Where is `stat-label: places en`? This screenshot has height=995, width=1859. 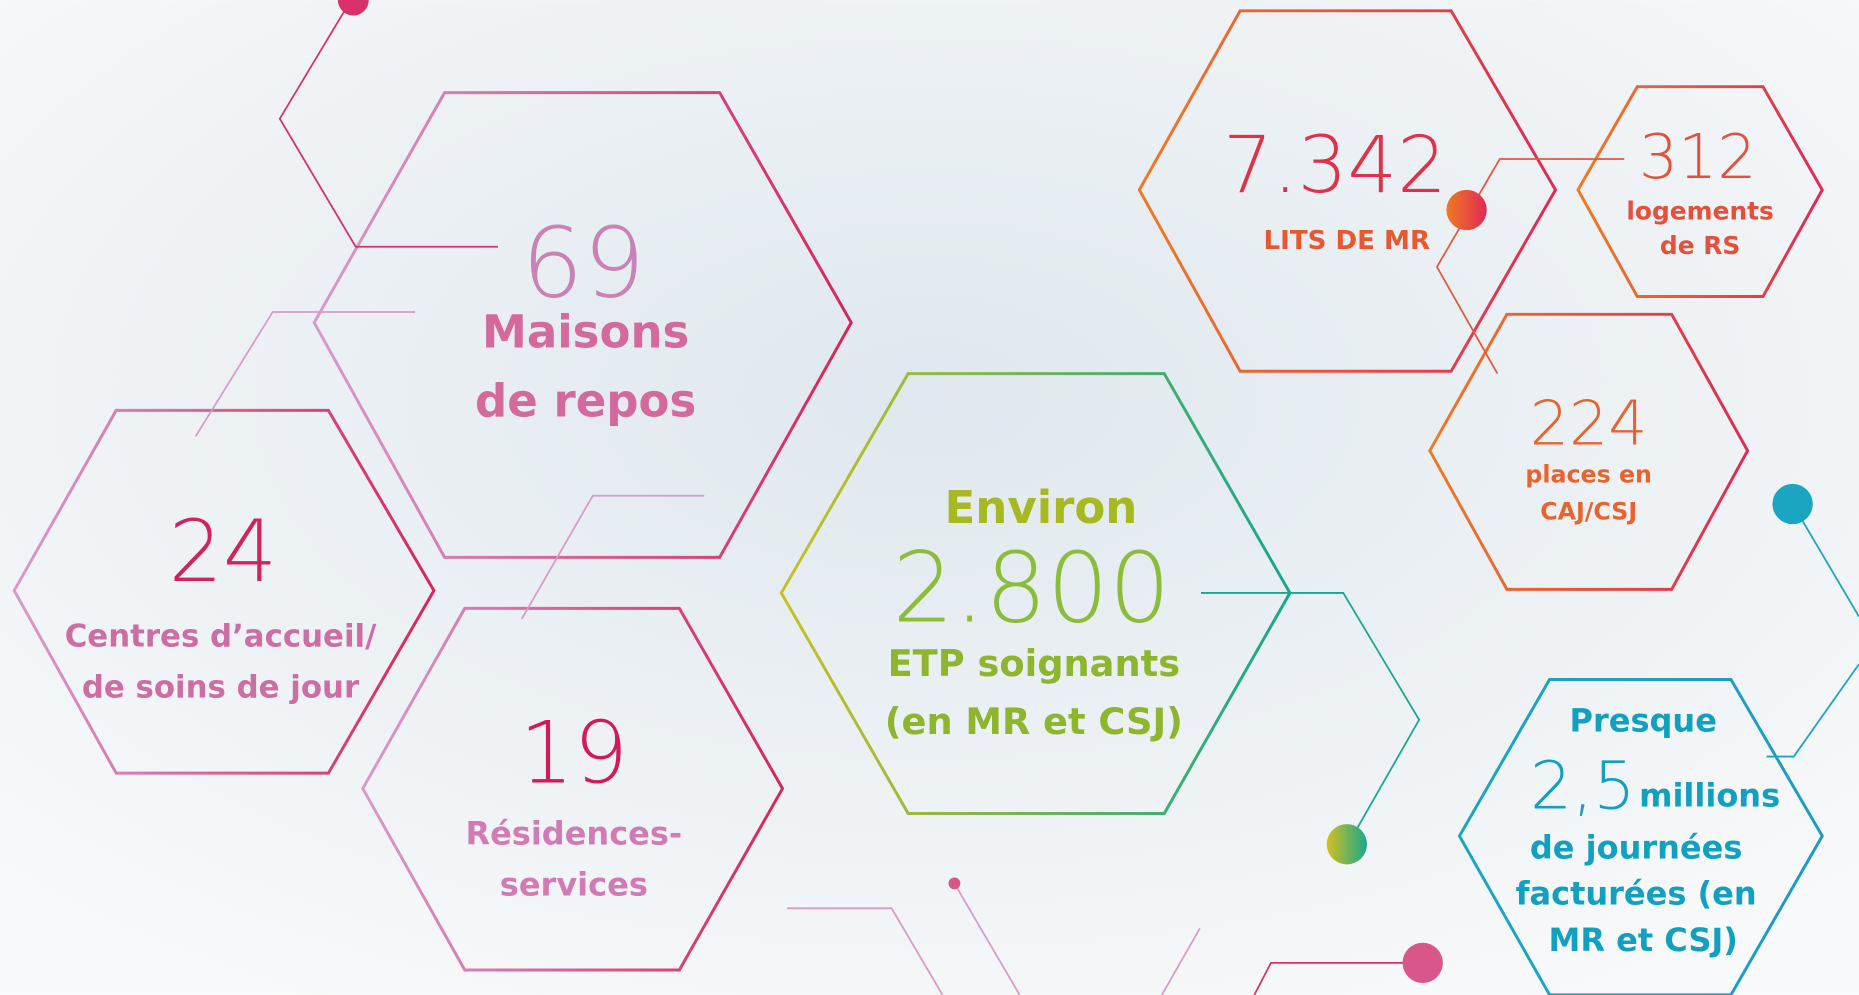 stat-label: places en is located at coordinates (1588, 475).